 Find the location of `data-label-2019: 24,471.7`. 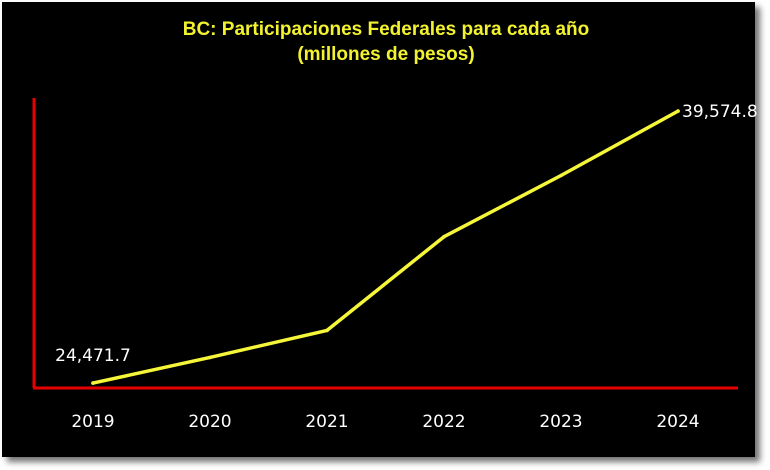

data-label-2019: 24,471.7 is located at coordinates (93, 356).